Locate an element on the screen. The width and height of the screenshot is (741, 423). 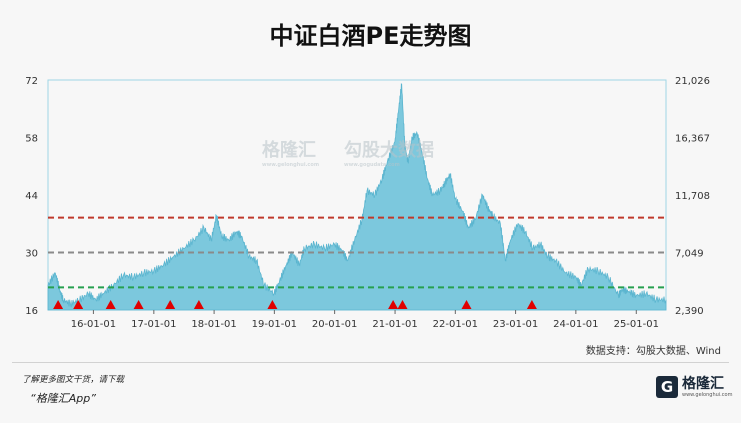
x-tick-label: 18-01-01 is located at coordinates (213, 324).